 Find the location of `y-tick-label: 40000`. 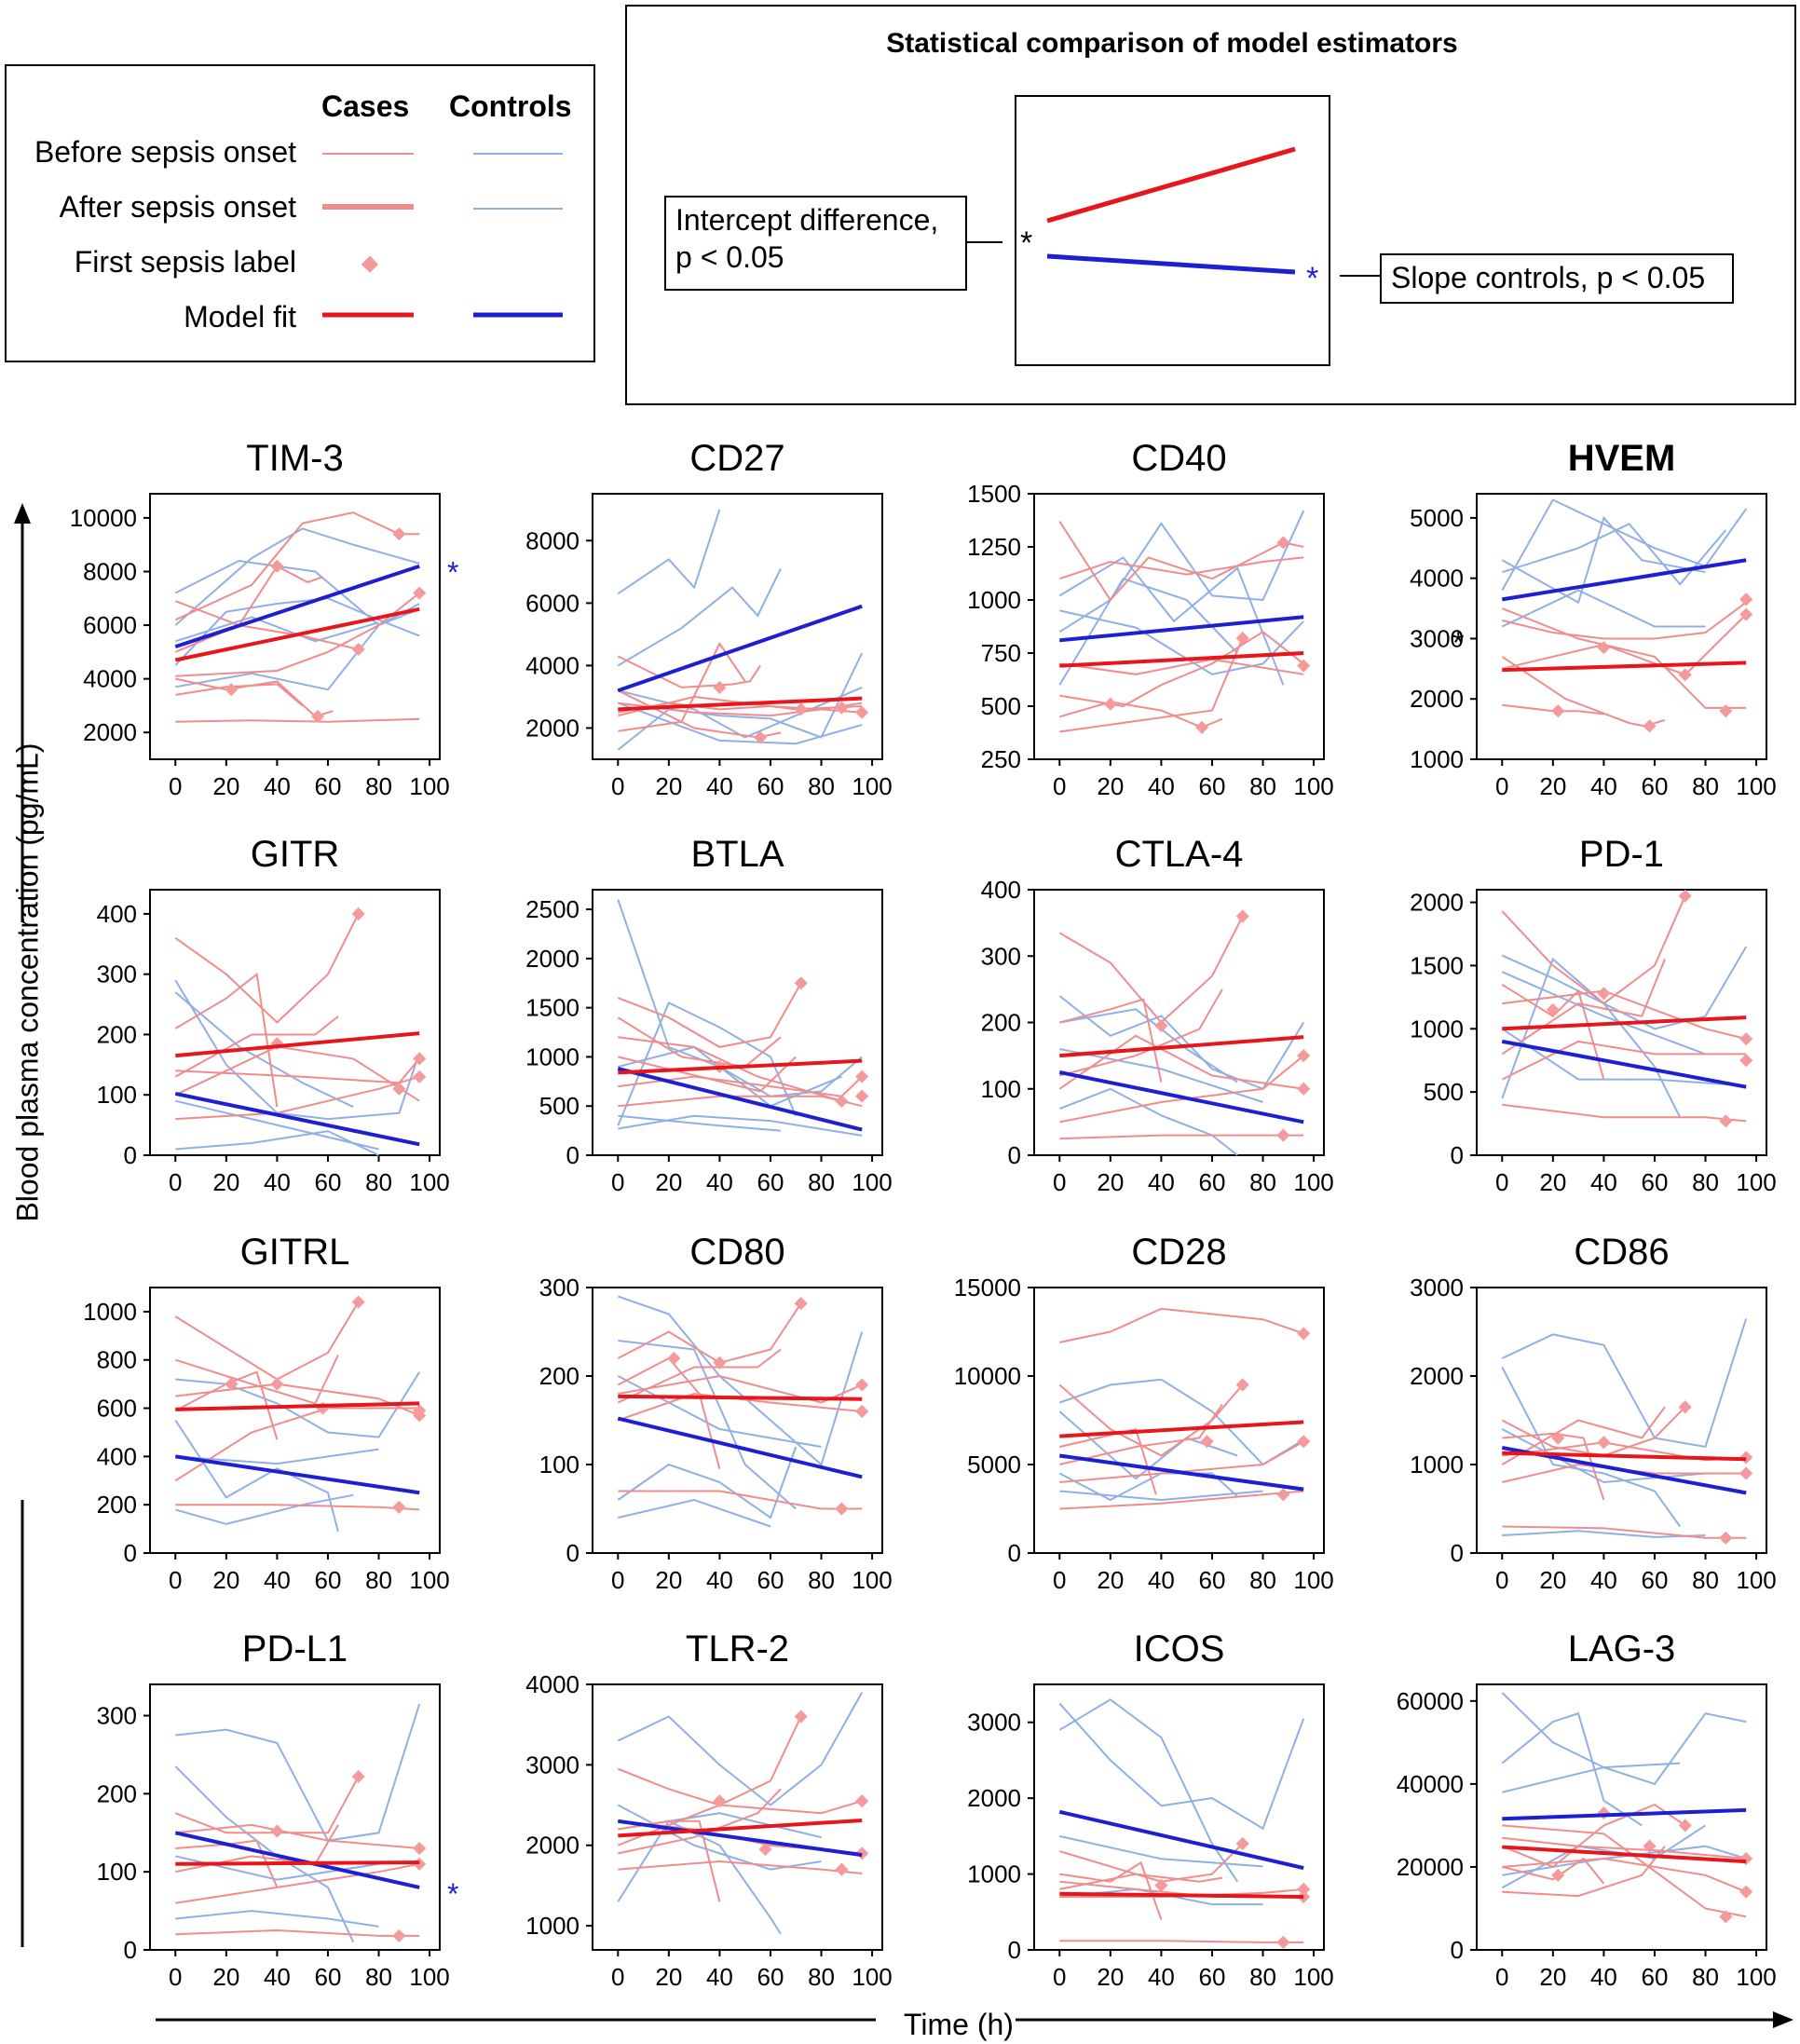

y-tick-label: 40000 is located at coordinates (1430, 1784).